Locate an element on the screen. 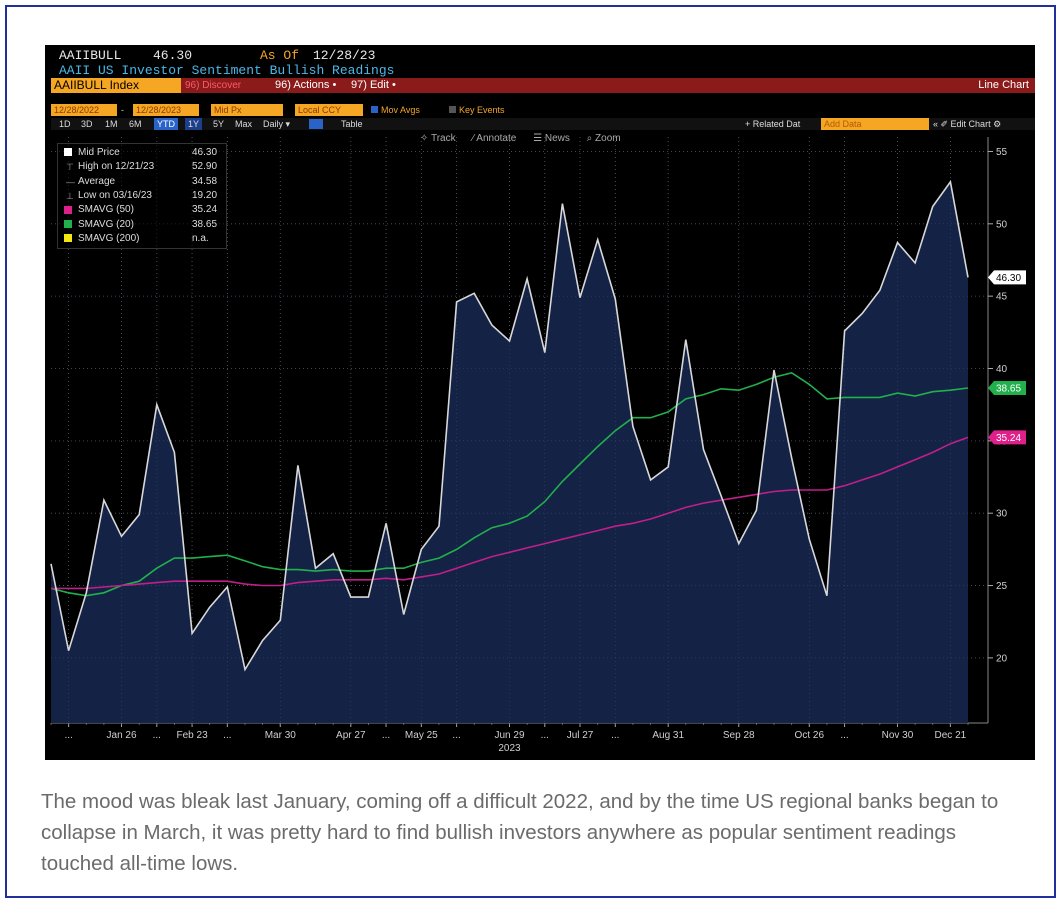  legend-marker-icon: — is located at coordinates (70, 181).